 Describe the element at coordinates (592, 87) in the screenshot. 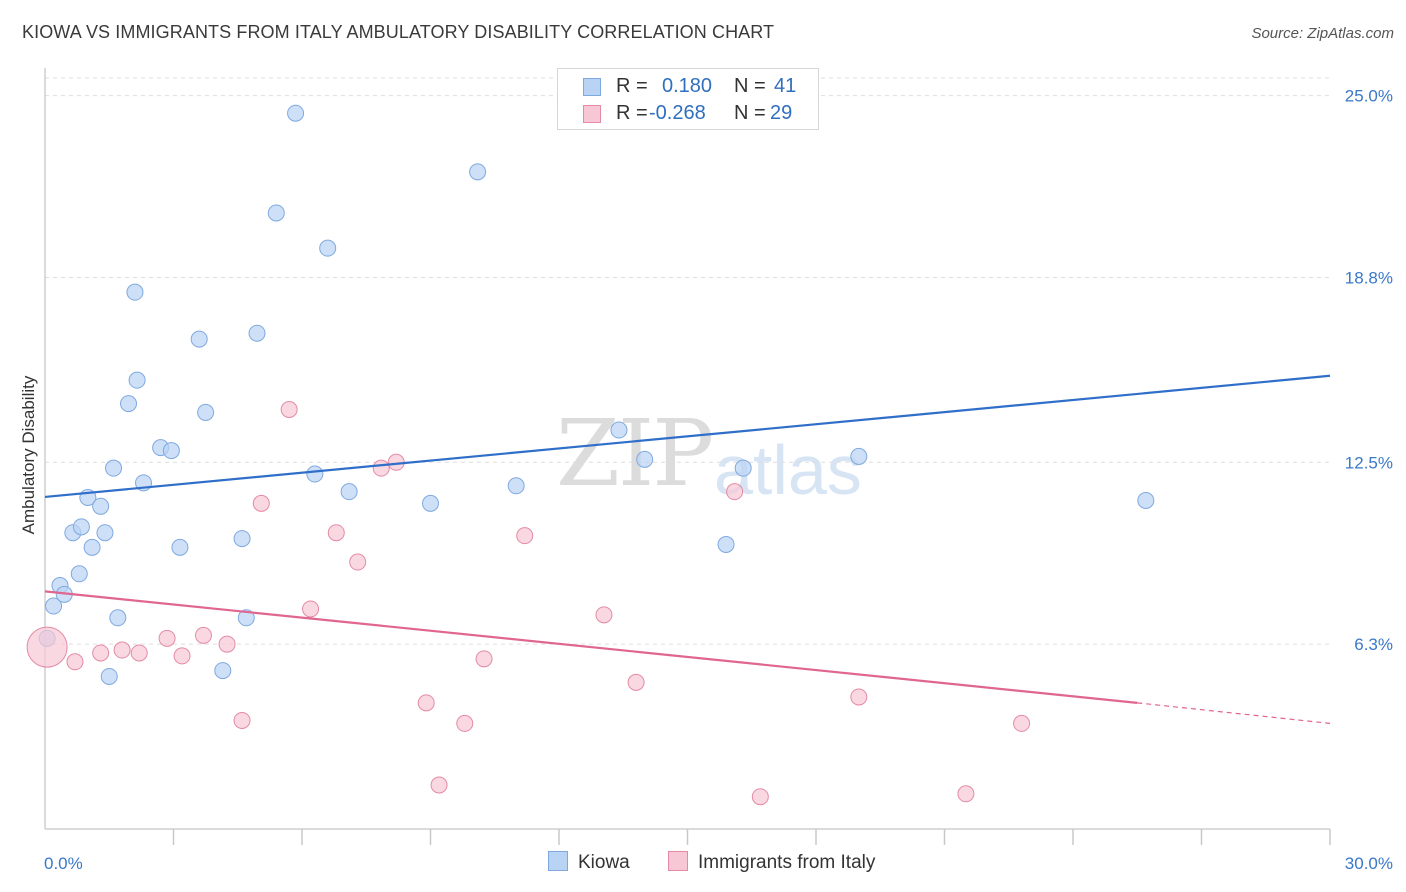

I see `legend-swatch-kiowa` at that location.